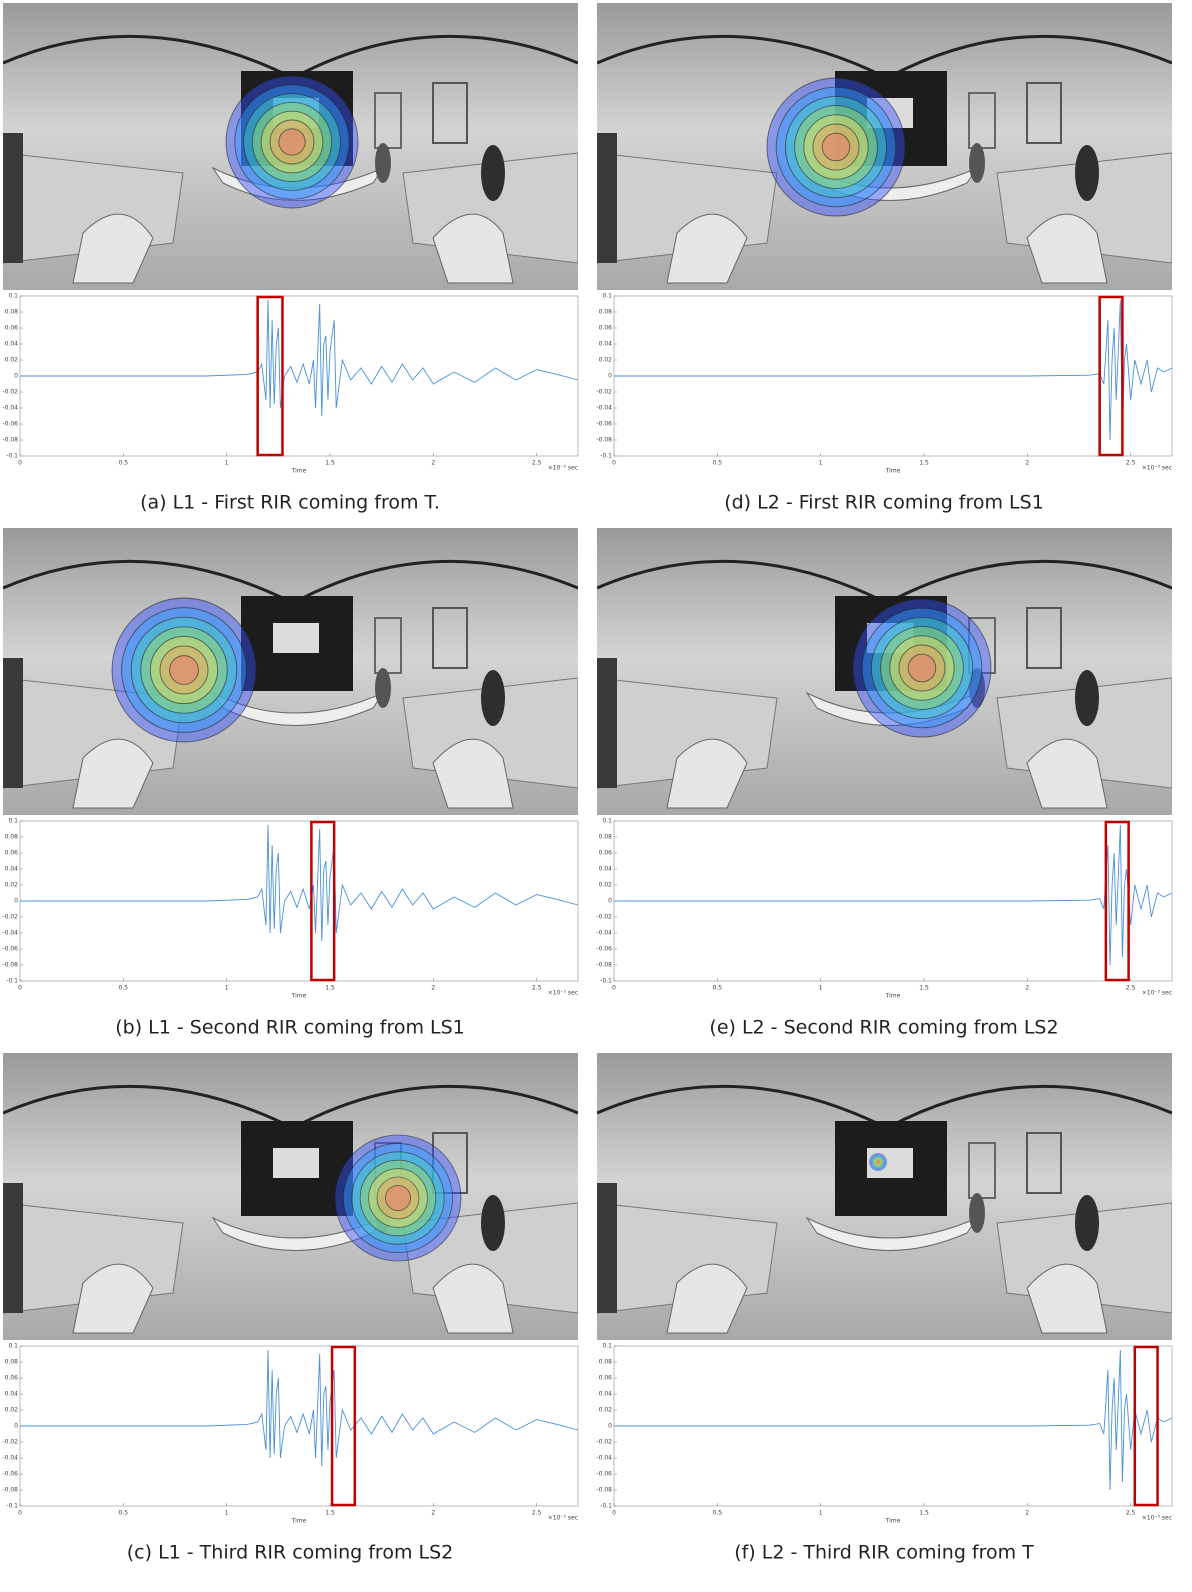  I want to click on caption: (d) L2 - First RIR coming from LS1, so click(884, 503).